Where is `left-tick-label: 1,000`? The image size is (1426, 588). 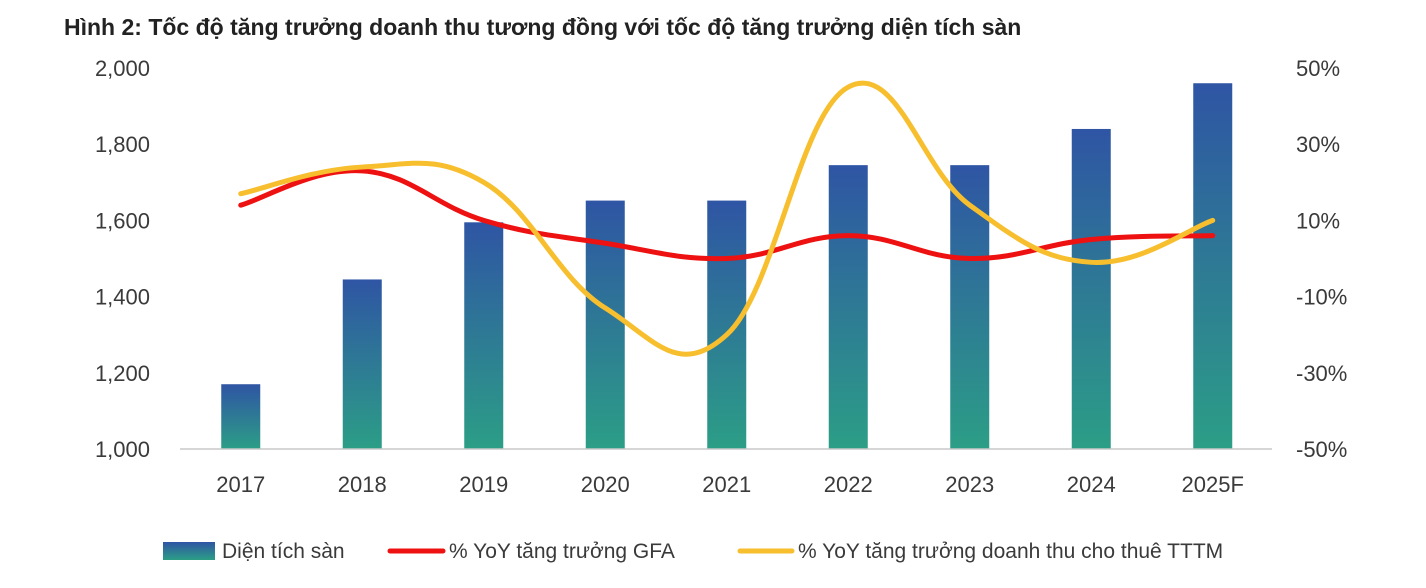 left-tick-label: 1,000 is located at coordinates (122, 449).